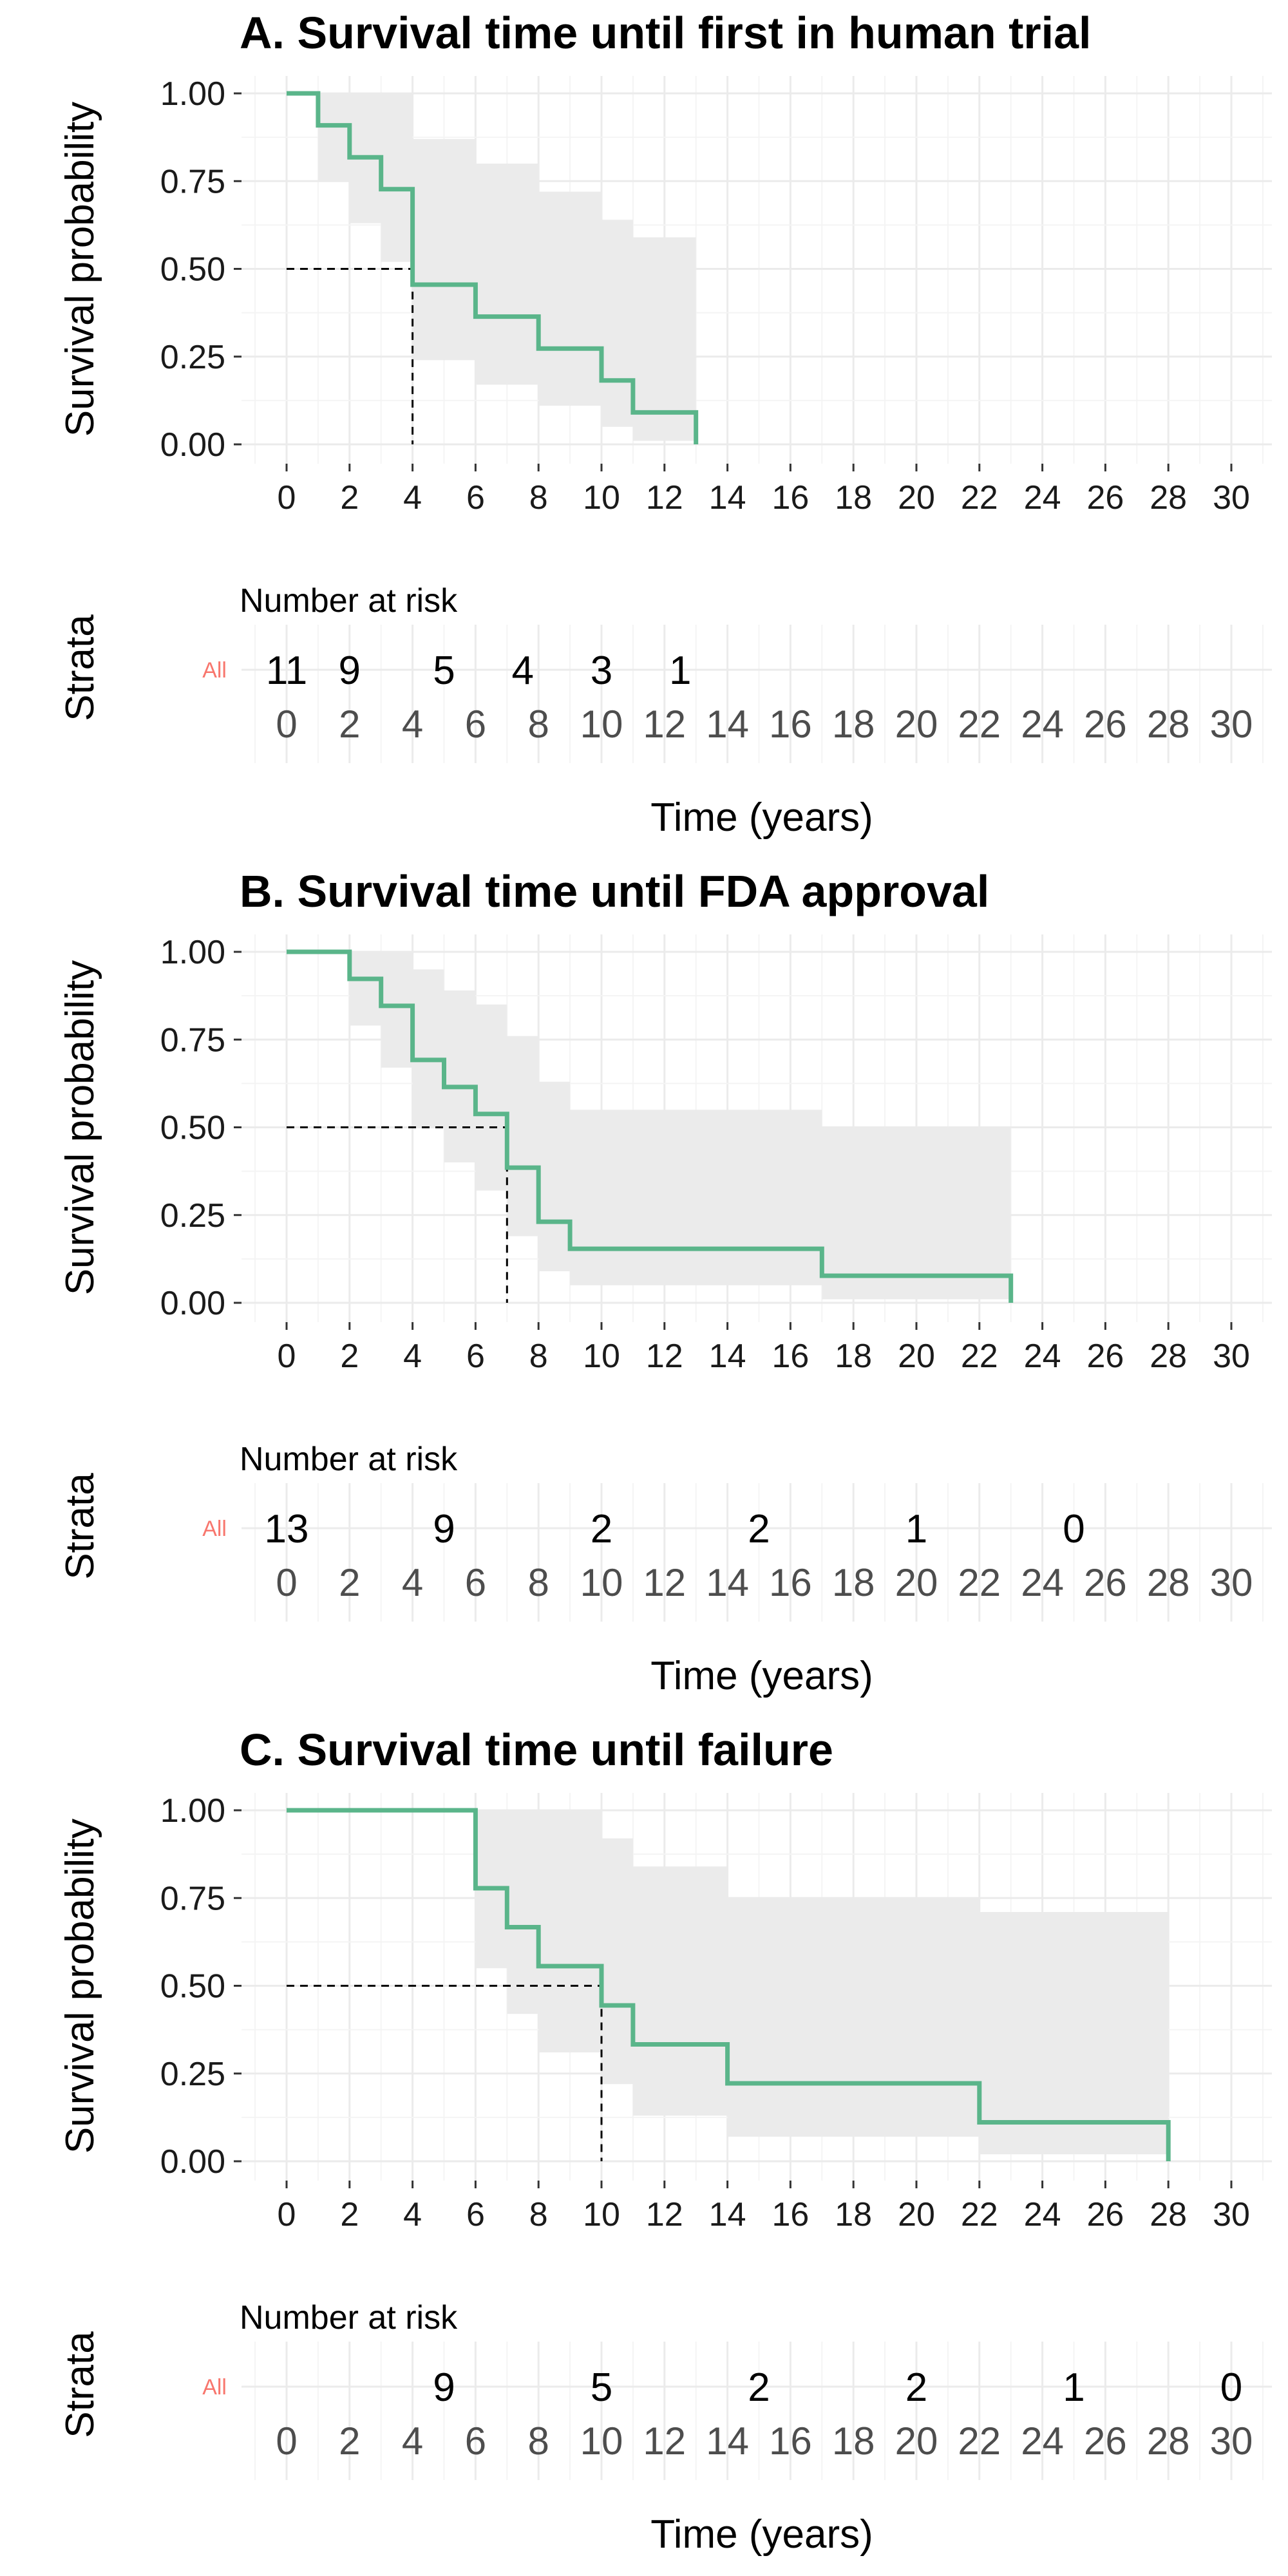 The height and width of the screenshot is (2576, 1288). I want to click on x-tick-label: 28, so click(1168, 497).